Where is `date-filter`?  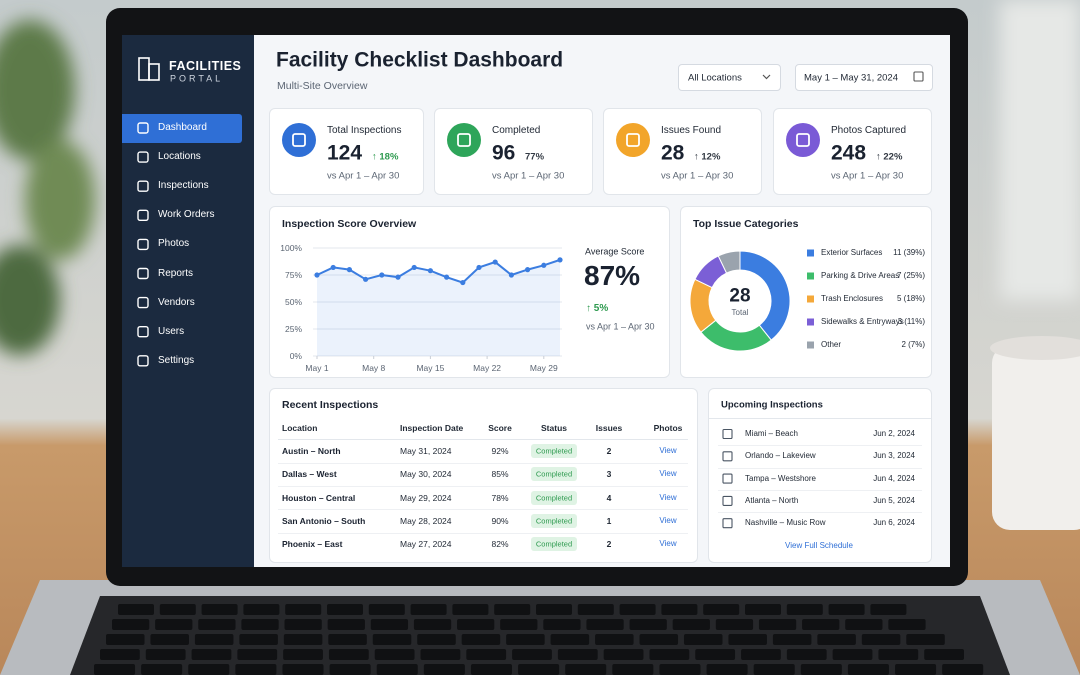
date-filter is located at coordinates (864, 77).